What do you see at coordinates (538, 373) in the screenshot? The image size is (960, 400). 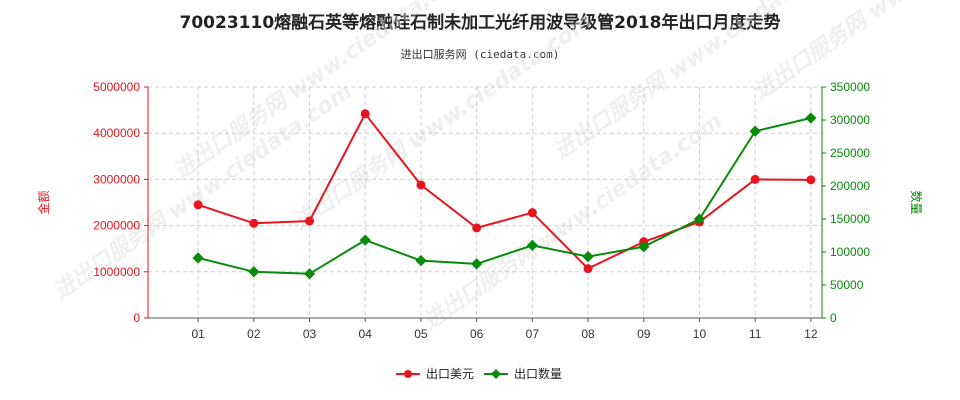 I see `legend-label: 出口数量` at bounding box center [538, 373].